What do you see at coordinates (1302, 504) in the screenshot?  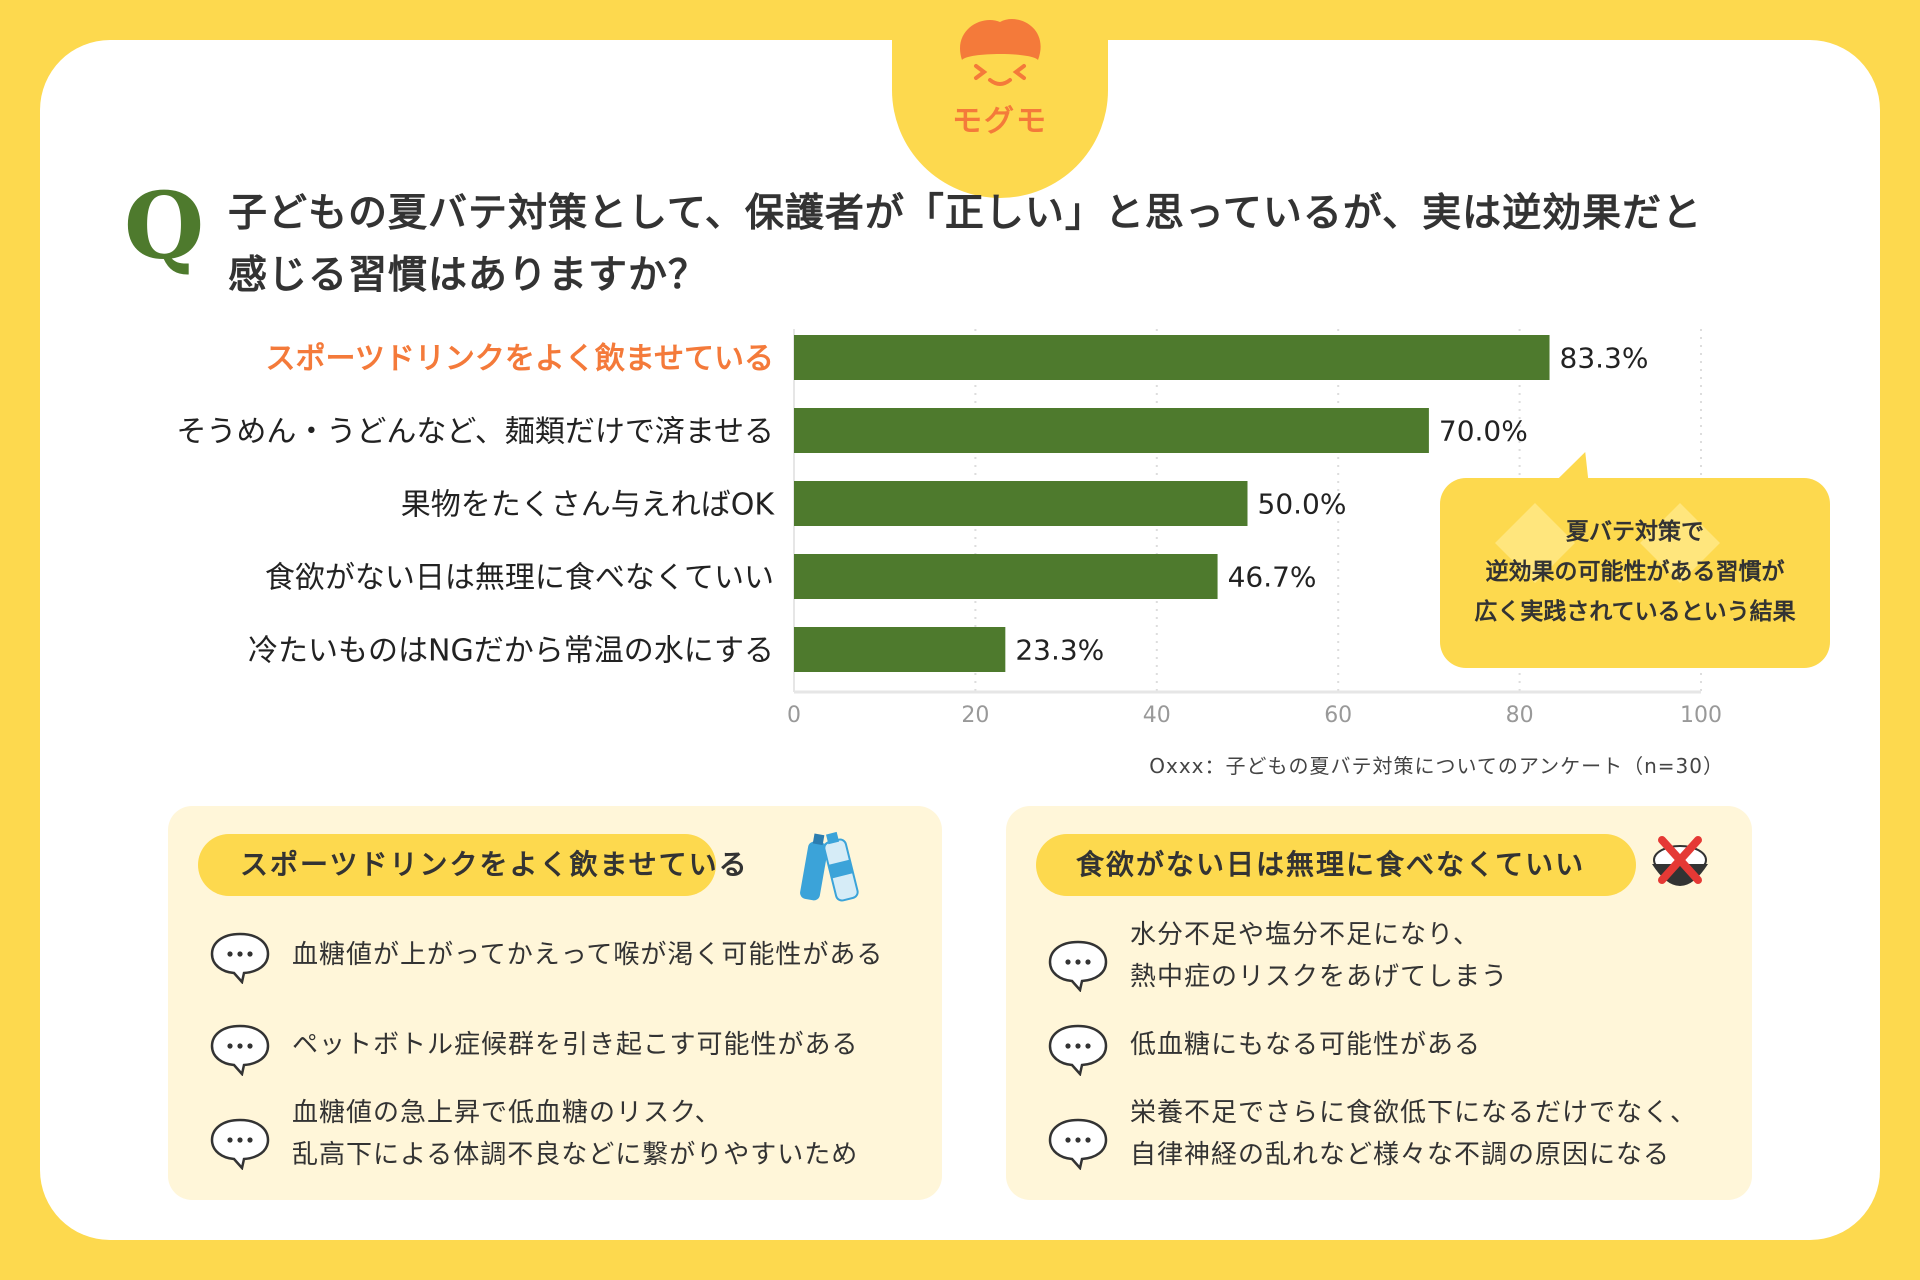 I see `bar-value-label: 50.0%` at bounding box center [1302, 504].